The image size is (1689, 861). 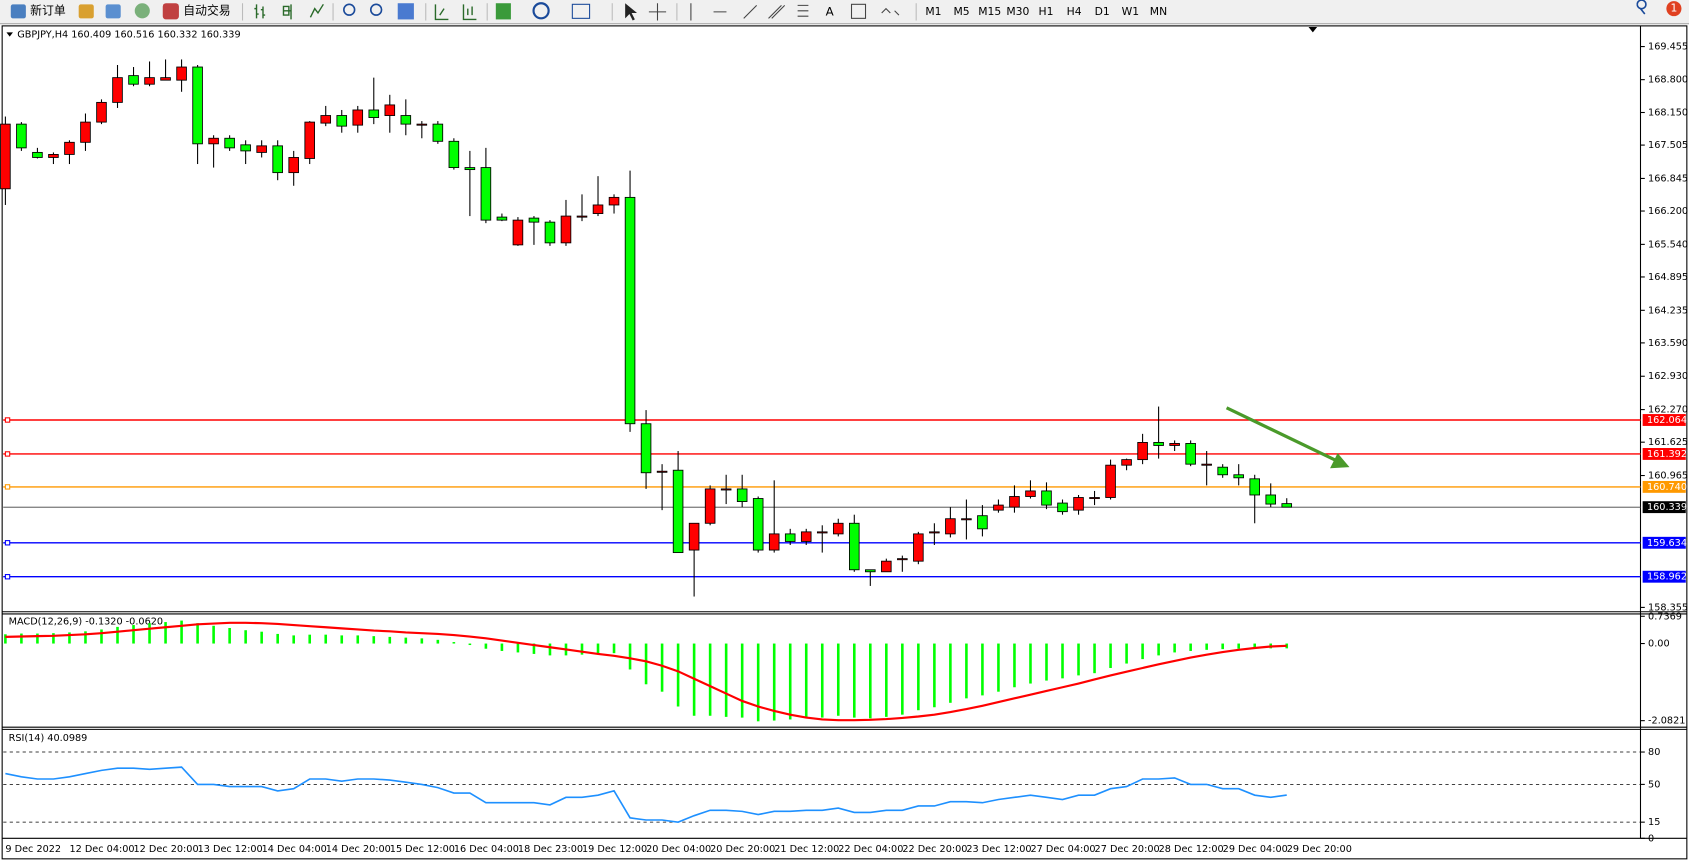 I want to click on chart-shift-button, so click(x=469, y=12).